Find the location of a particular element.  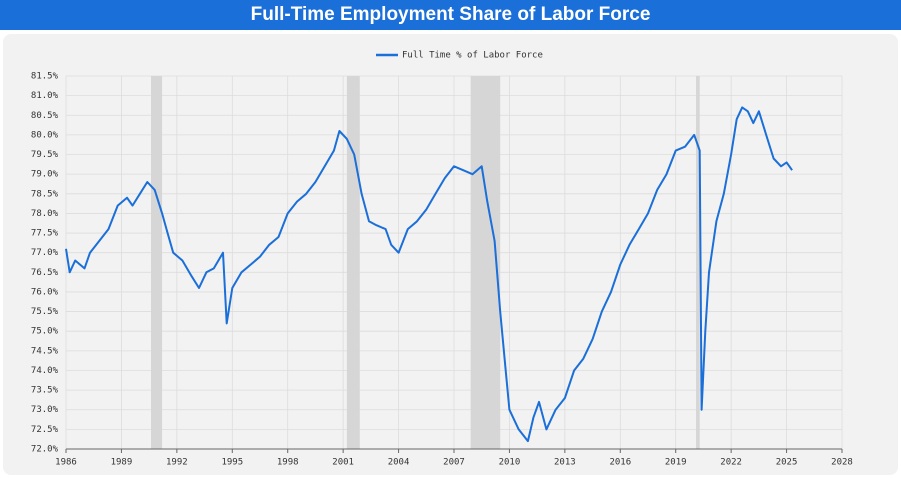

y-tick-label: 77.5% is located at coordinates (45, 234).